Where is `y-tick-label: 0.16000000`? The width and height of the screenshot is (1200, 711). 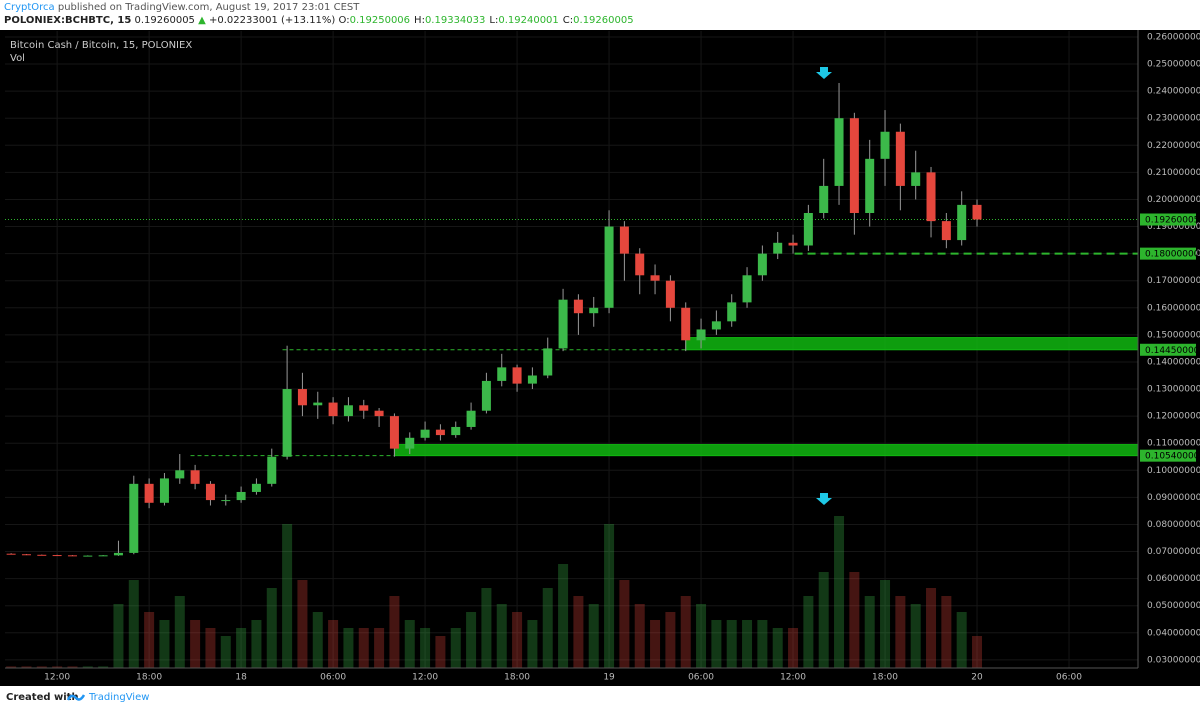 y-tick-label: 0.16000000 is located at coordinates (1173, 308).